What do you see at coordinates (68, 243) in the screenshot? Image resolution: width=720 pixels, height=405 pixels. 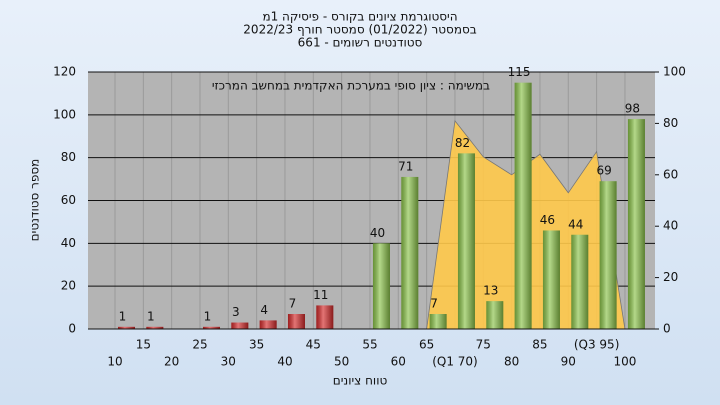 I see `y-tick-label: 40` at bounding box center [68, 243].